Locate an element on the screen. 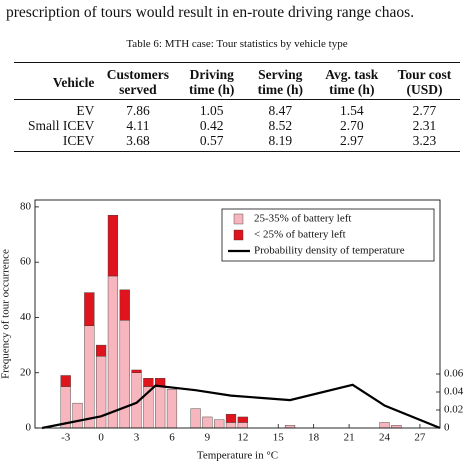 This screenshot has width=474, height=474. table-cell: 2.97 is located at coordinates (351, 140).